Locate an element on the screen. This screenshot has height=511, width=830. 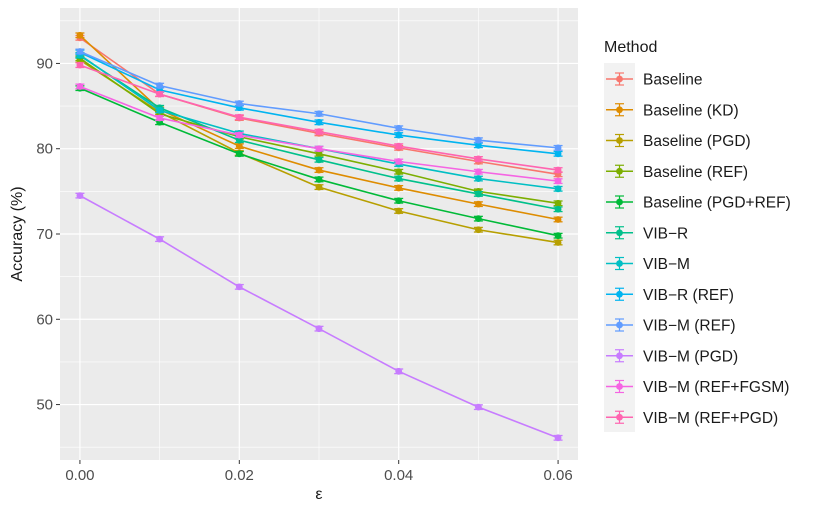
legend-item: Baseline (PGD) is located at coordinates (678, 141).